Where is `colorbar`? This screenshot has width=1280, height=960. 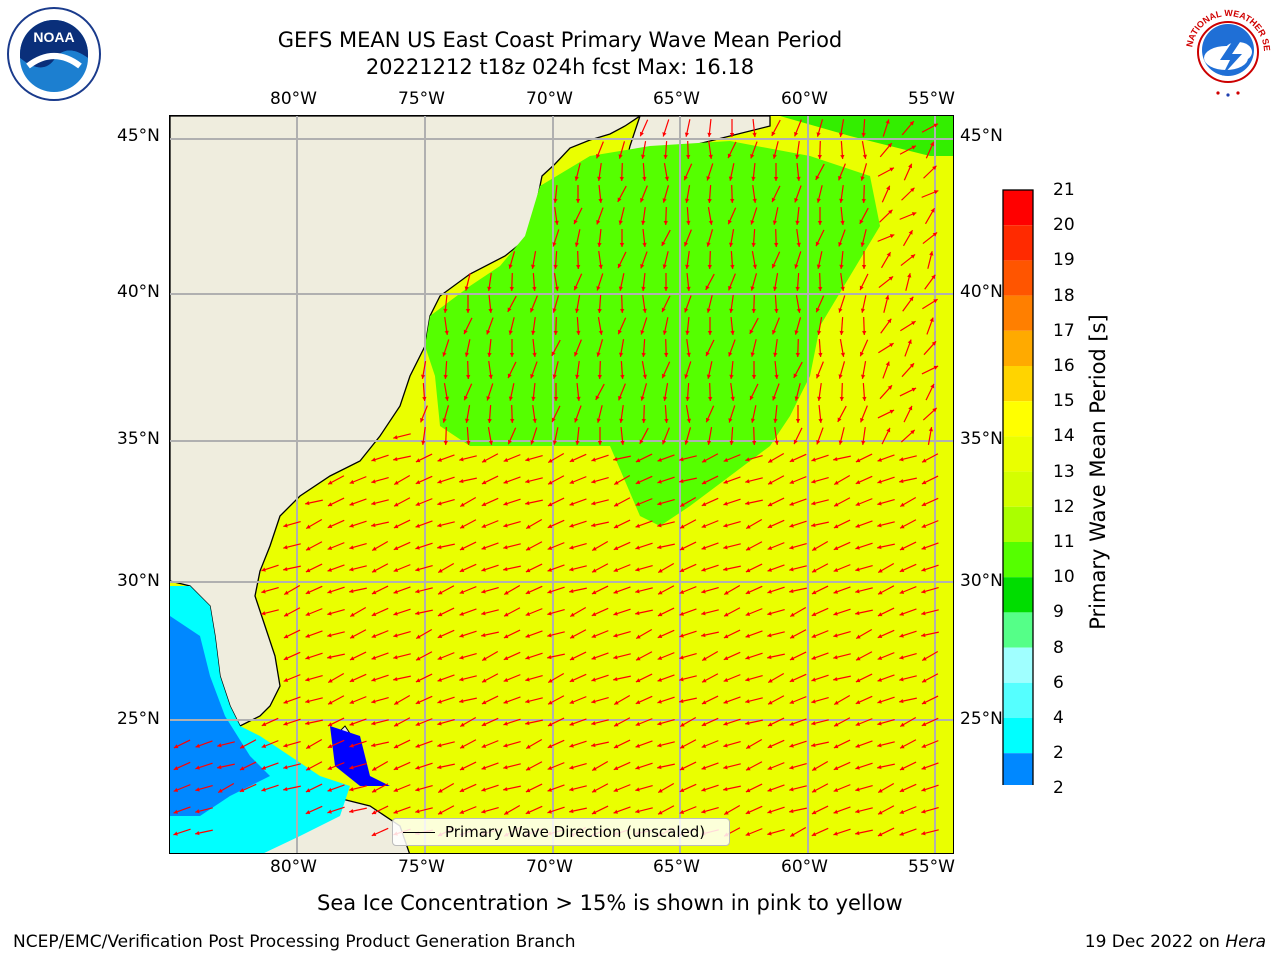
colorbar is located at coordinates (1018, 487).